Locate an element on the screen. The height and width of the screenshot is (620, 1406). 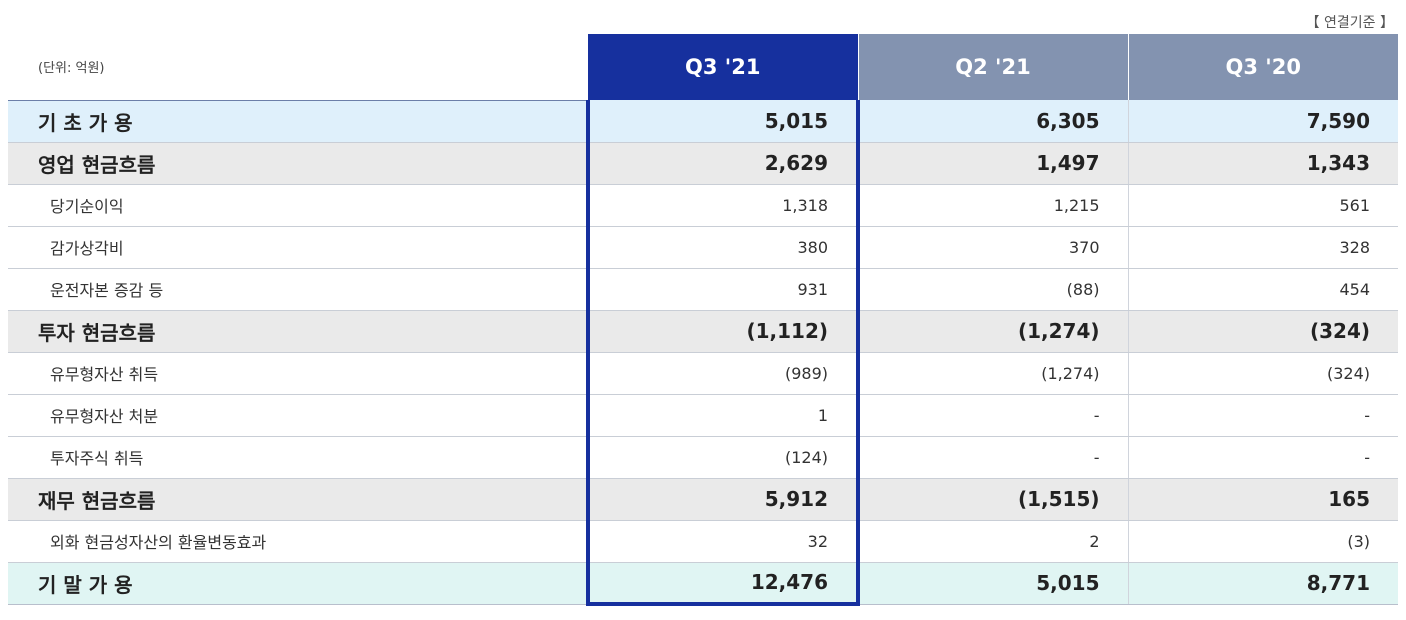
table-row: 당기순이익 1,318 1,215 561 is located at coordinates (703, 205).